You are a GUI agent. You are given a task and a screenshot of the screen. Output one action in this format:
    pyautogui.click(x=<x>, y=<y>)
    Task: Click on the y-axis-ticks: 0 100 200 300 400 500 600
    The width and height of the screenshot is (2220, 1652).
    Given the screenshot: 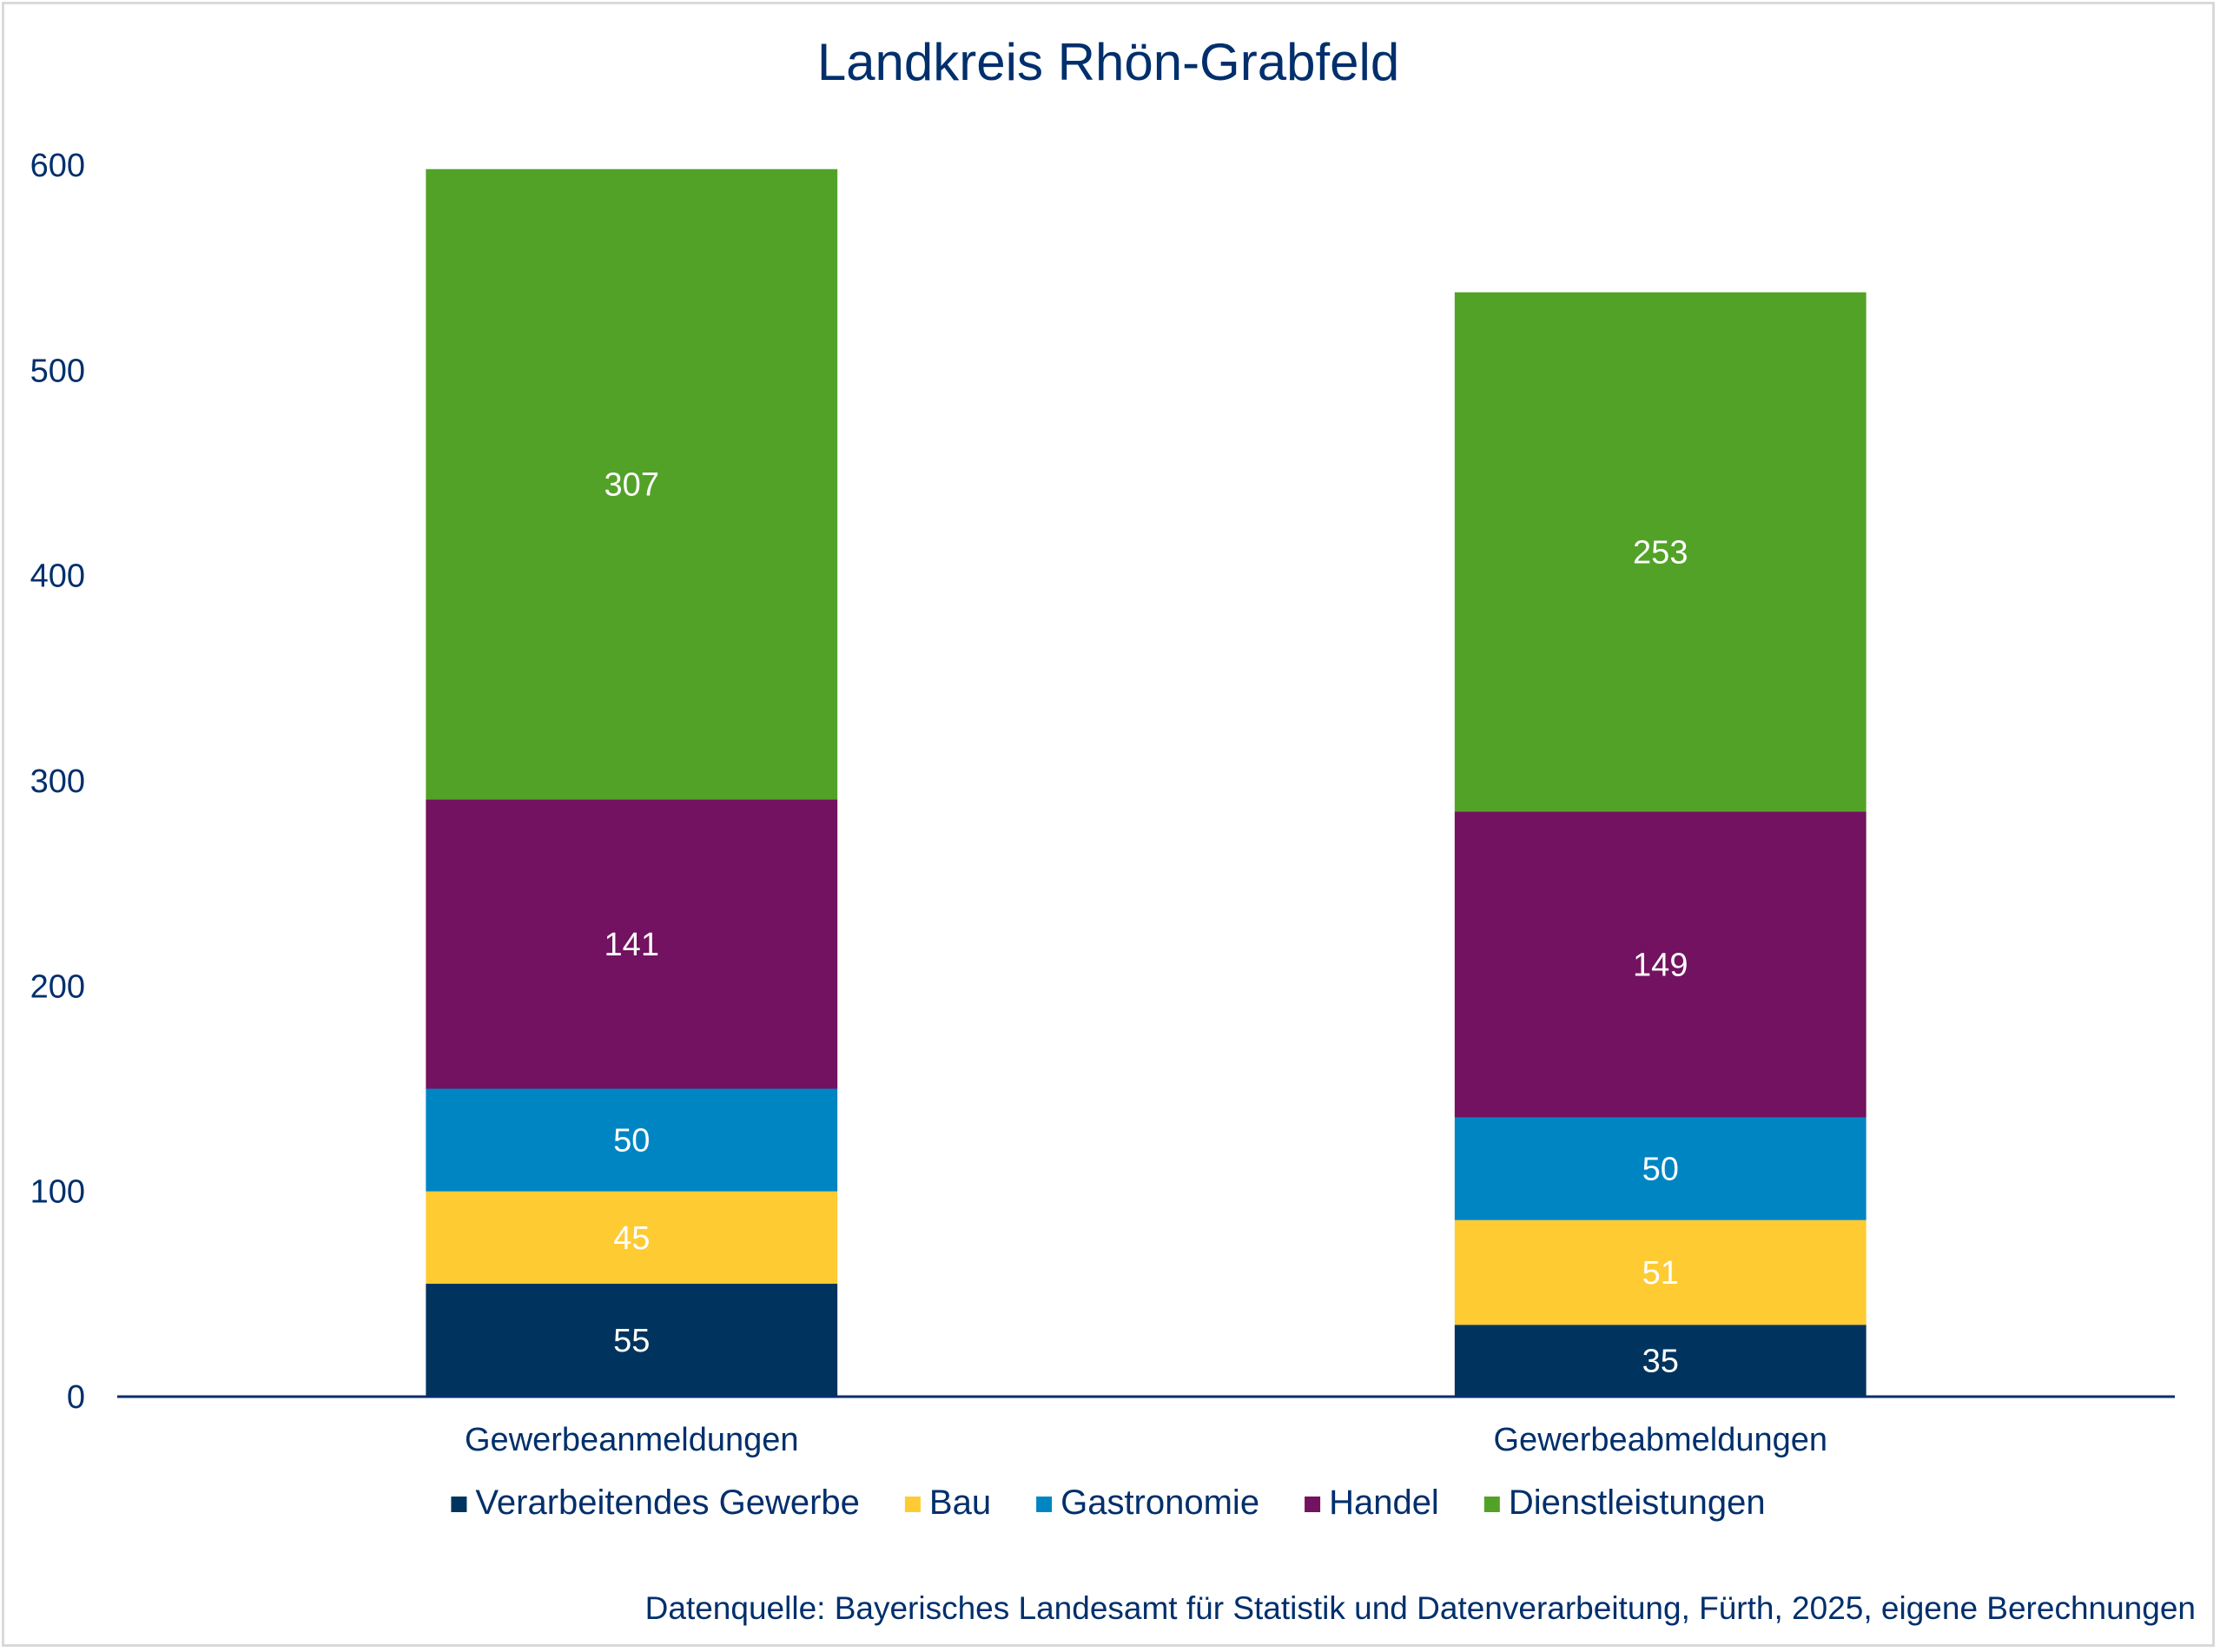 What is the action you would take?
    pyautogui.click(x=58, y=782)
    